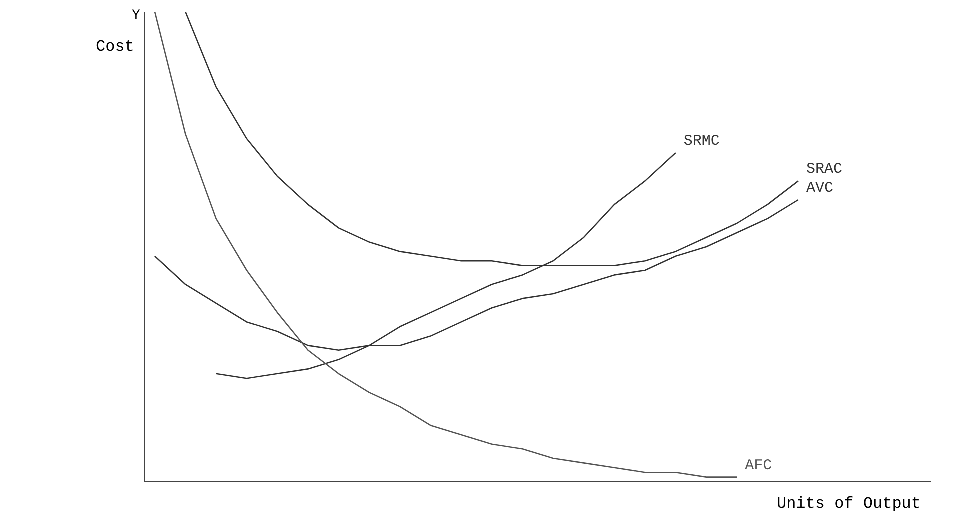  I want to click on text: Y, so click(136, 16).